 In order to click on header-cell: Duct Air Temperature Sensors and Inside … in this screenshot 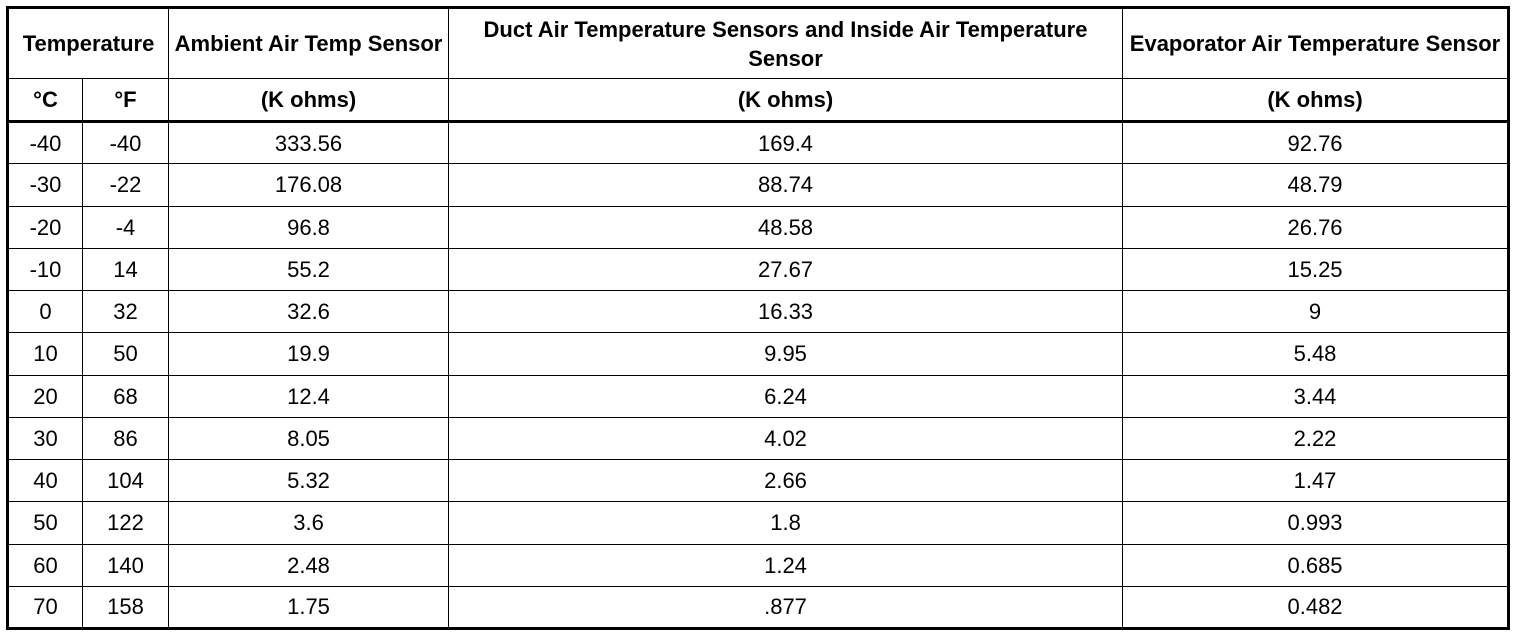, I will do `click(786, 43)`.